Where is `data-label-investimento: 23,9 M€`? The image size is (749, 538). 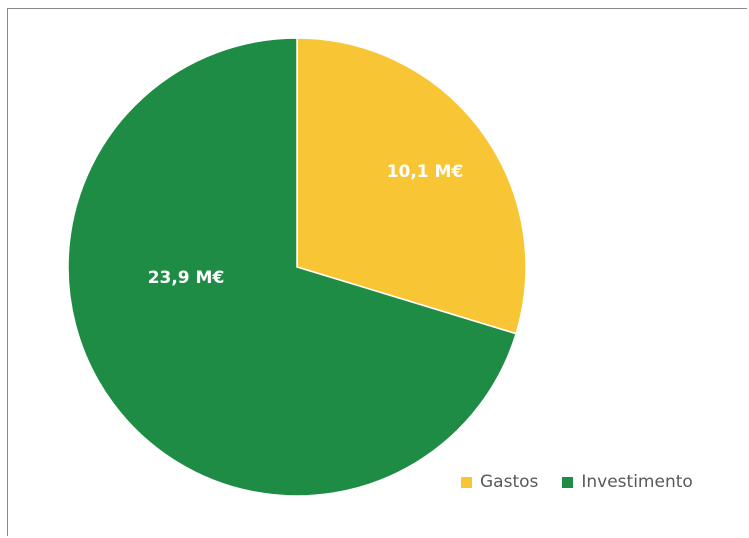
data-label-investimento: 23,9 M€ is located at coordinates (186, 278).